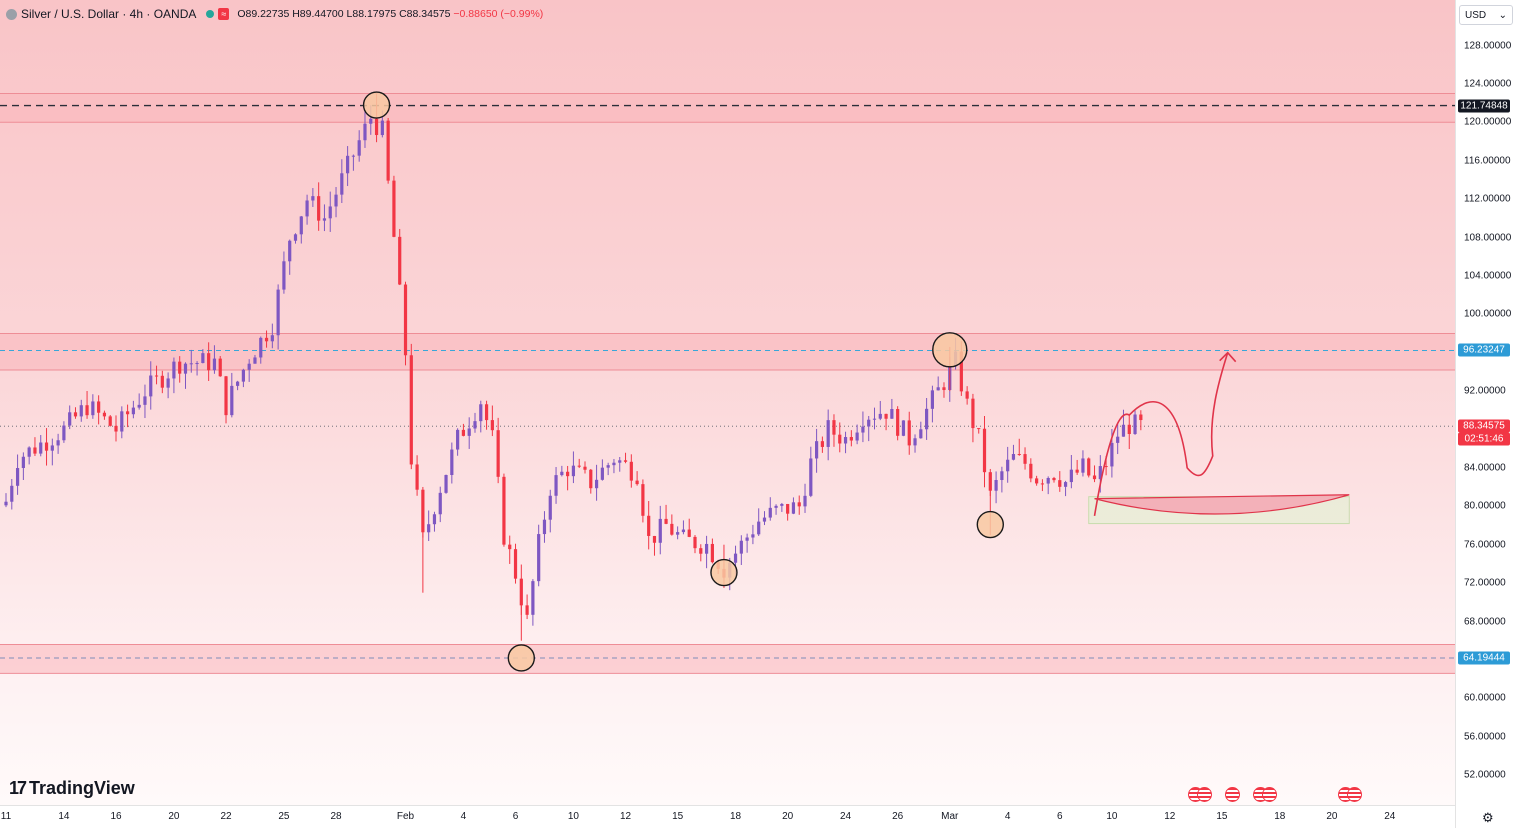 Image resolution: width=1518 pixels, height=829 pixels. What do you see at coordinates (1486, 414) in the screenshot?
I see `price-axis` at bounding box center [1486, 414].